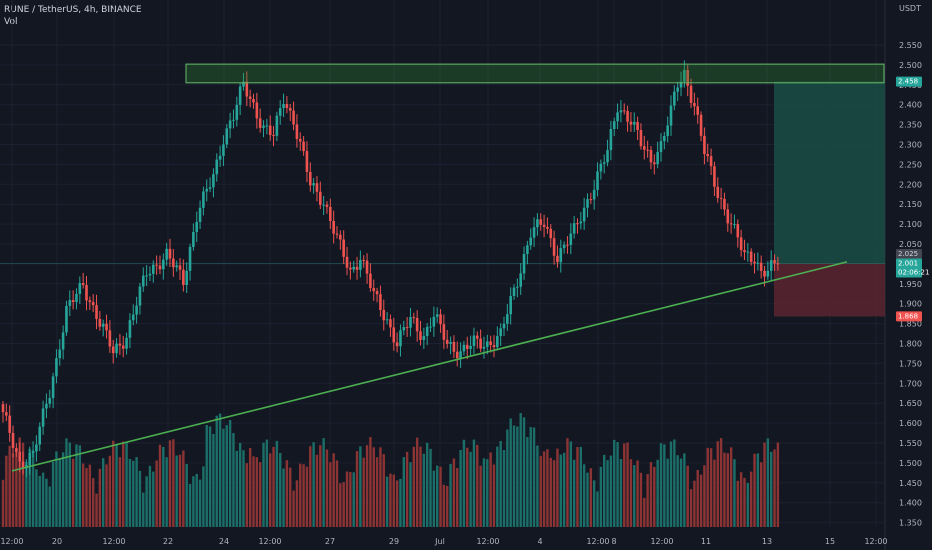 Image resolution: width=932 pixels, height=550 pixels. What do you see at coordinates (909, 316) in the screenshot?
I see `stop-loss-tag-bg` at bounding box center [909, 316].